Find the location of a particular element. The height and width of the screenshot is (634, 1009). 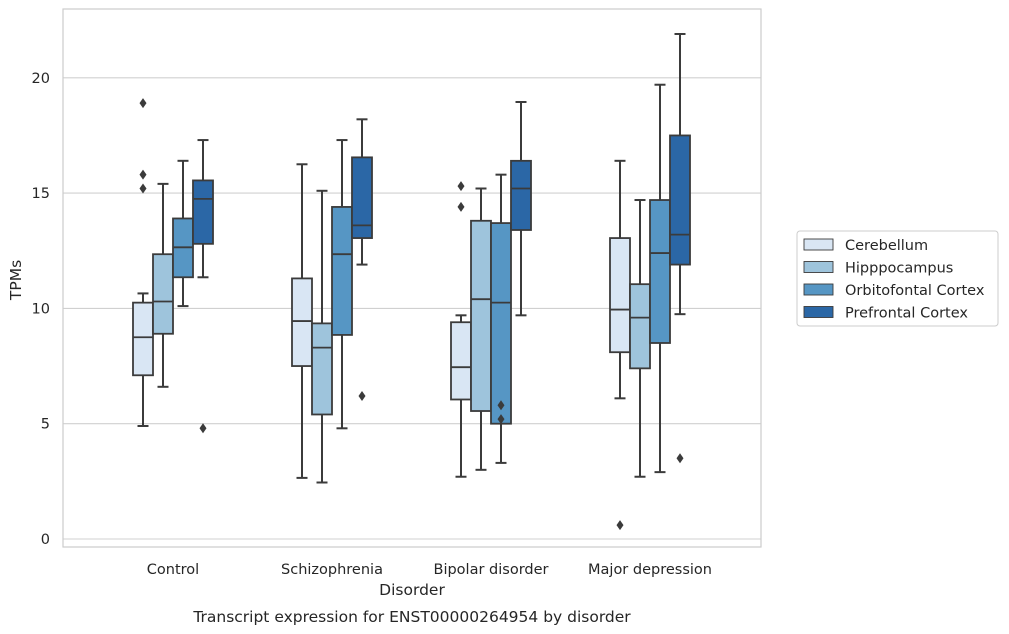

y-tick-labels: 0 5 10 15 20 is located at coordinates (41, 309).